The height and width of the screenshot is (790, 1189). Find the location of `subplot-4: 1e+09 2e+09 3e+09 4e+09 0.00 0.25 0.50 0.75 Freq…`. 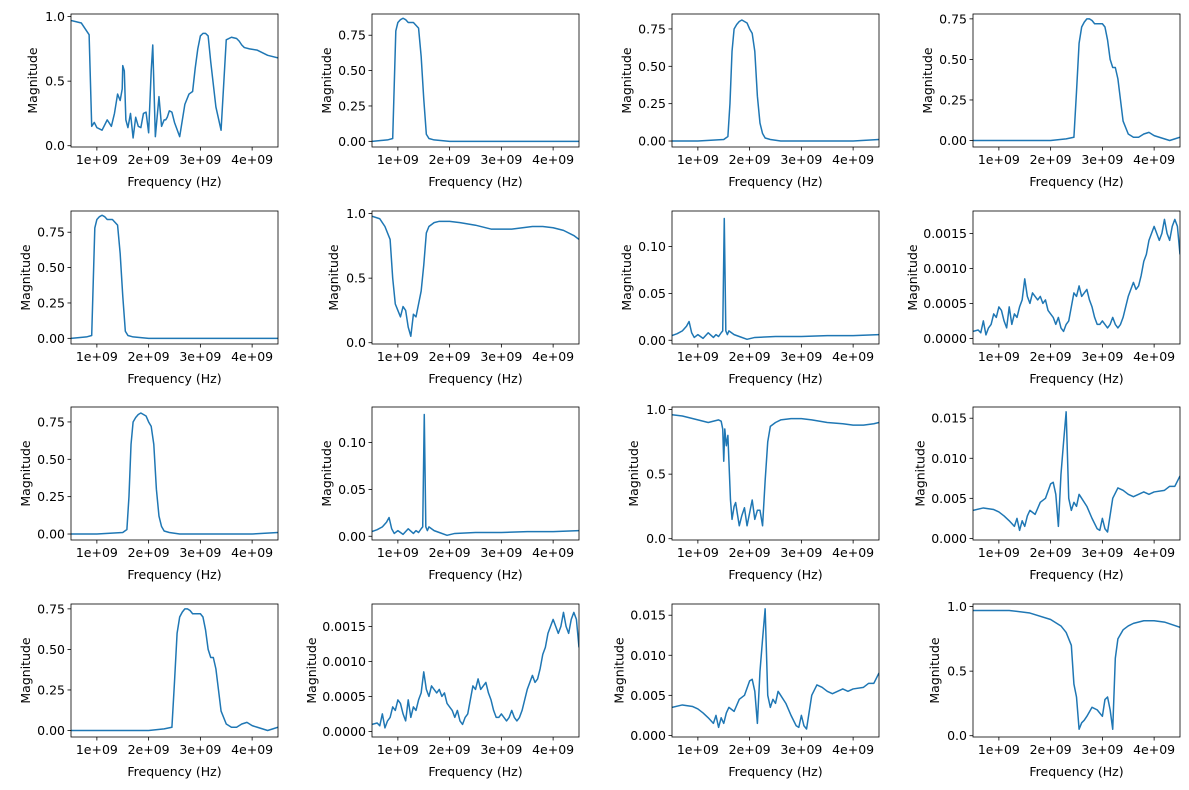

subplot-4: 1e+09 2e+09 3e+09 4e+09 0.00 0.25 0.50 0.75 Freq… is located at coordinates (1050, 100).